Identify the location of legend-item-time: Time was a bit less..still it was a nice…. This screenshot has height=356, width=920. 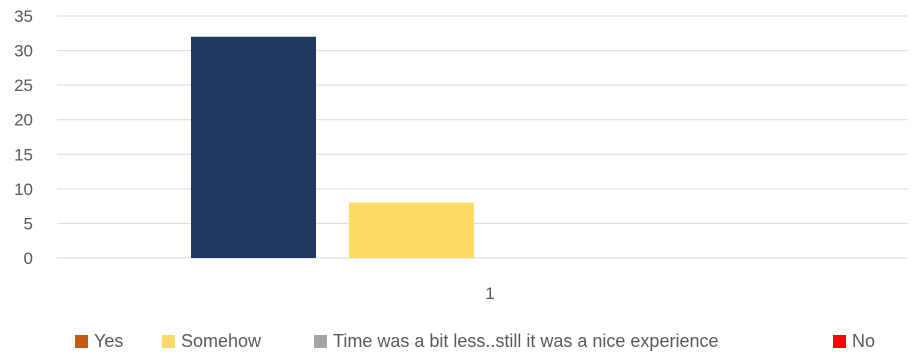
(516, 341).